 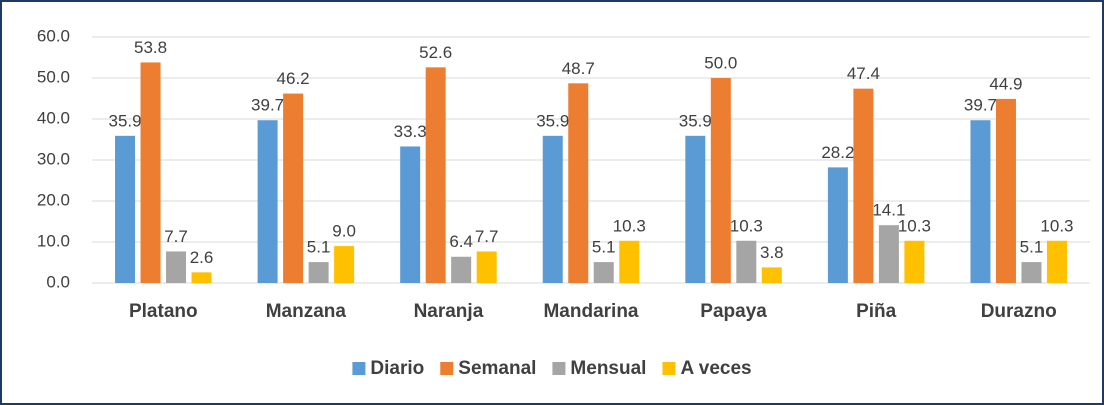 I want to click on data-label: 48.7, so click(x=578, y=68).